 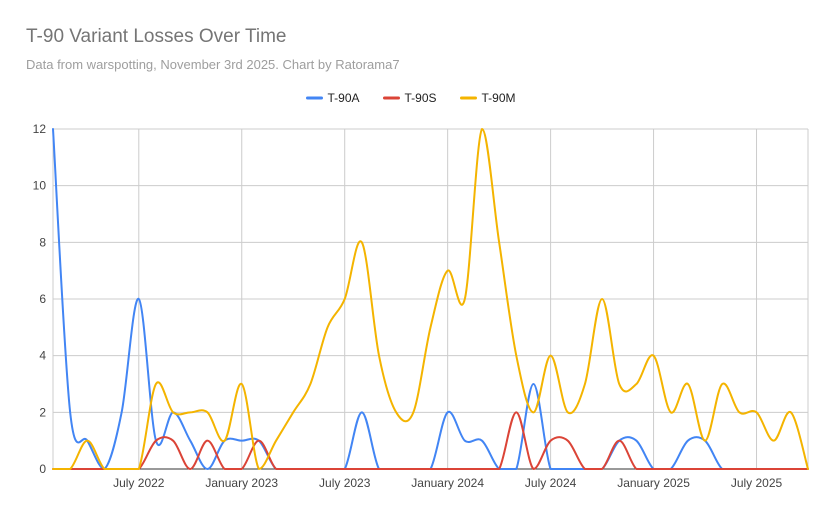 What do you see at coordinates (40, 186) in the screenshot?
I see `y-tick-label: 10` at bounding box center [40, 186].